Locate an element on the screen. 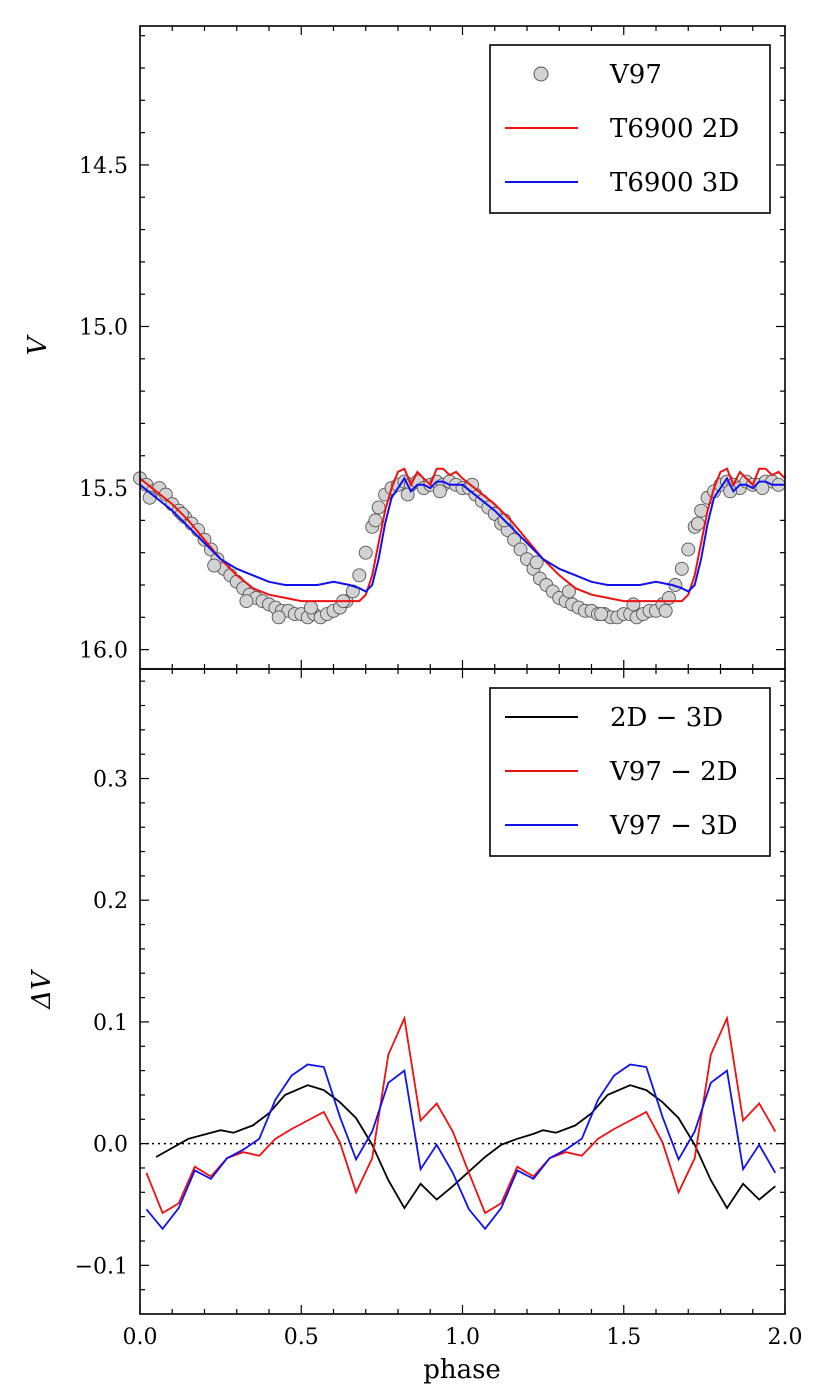 The width and height of the screenshot is (830, 1384). 2d-minus-3d-line is located at coordinates (465, 1147).